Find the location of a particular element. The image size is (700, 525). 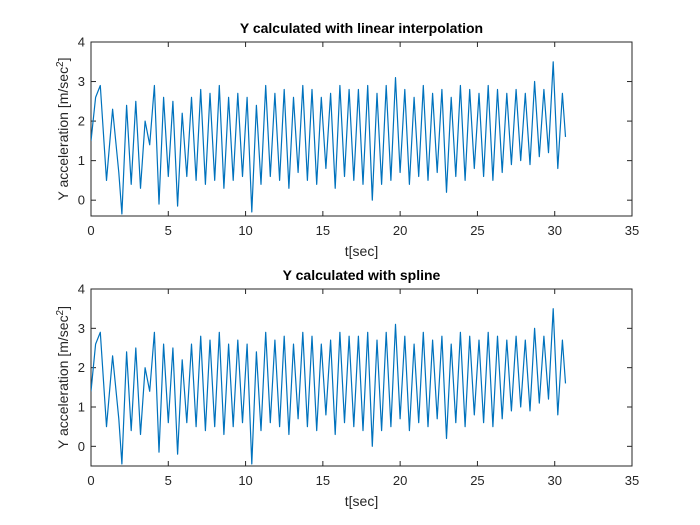

chart-title: Y calculated with spline is located at coordinates (362, 275).